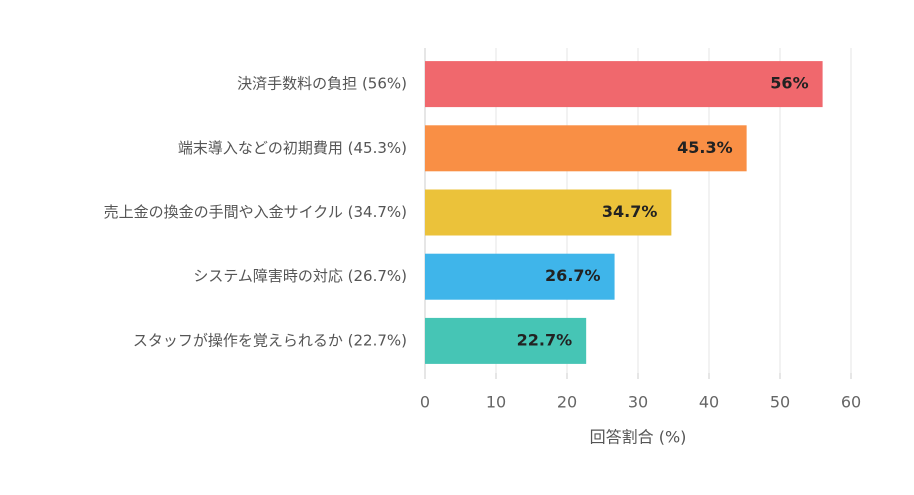 The height and width of the screenshot is (495, 914). What do you see at coordinates (425, 402) in the screenshot?
I see `x-tick-label: 0` at bounding box center [425, 402].